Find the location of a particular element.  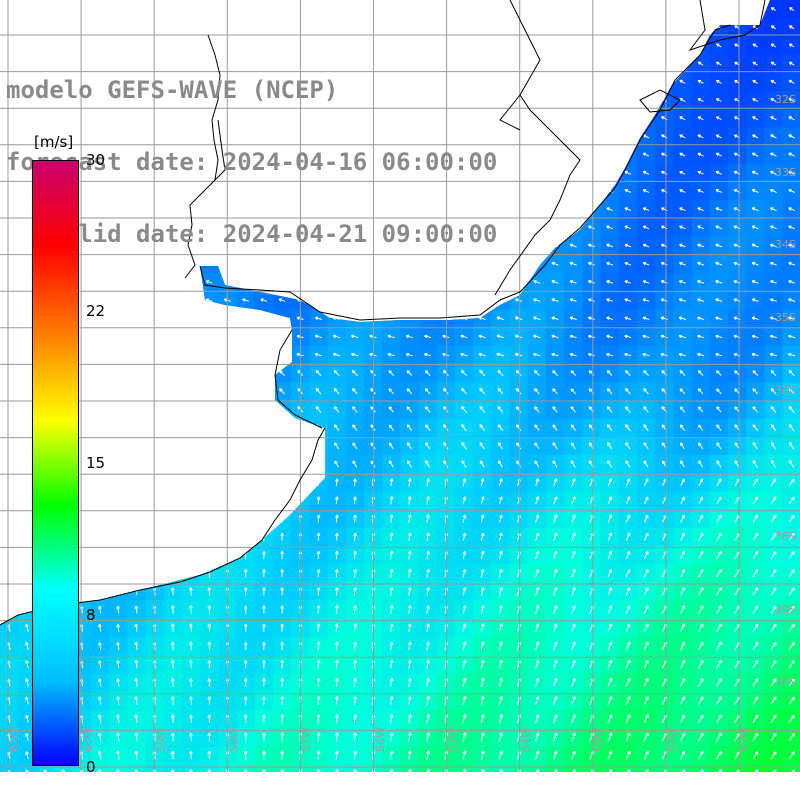

lon-label: 60W is located at coordinates (88, 739).